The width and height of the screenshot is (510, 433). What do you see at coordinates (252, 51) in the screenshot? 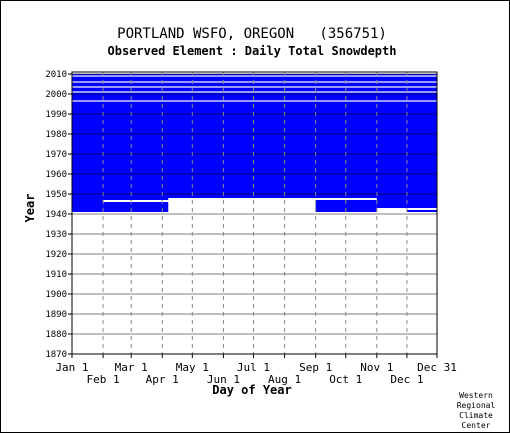
I see `chart-subtitle: Observed Element : Daily Total Snowdepth` at bounding box center [252, 51].